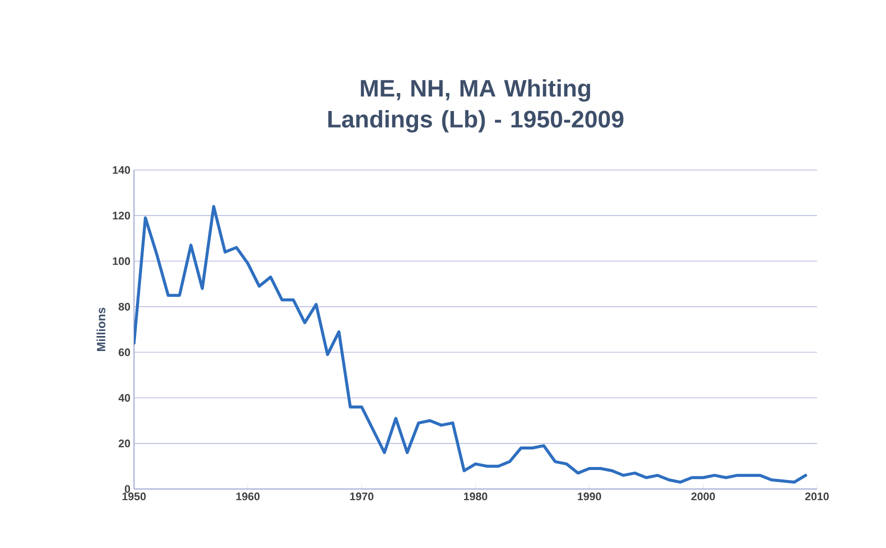 The width and height of the screenshot is (886, 548). I want to click on y-tick-label: 100, so click(121, 261).